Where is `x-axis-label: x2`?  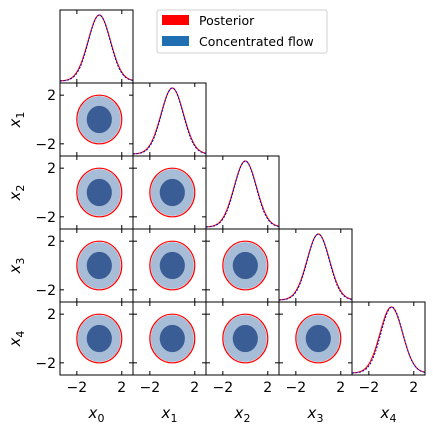 x-axis-label: x2 is located at coordinates (242, 414).